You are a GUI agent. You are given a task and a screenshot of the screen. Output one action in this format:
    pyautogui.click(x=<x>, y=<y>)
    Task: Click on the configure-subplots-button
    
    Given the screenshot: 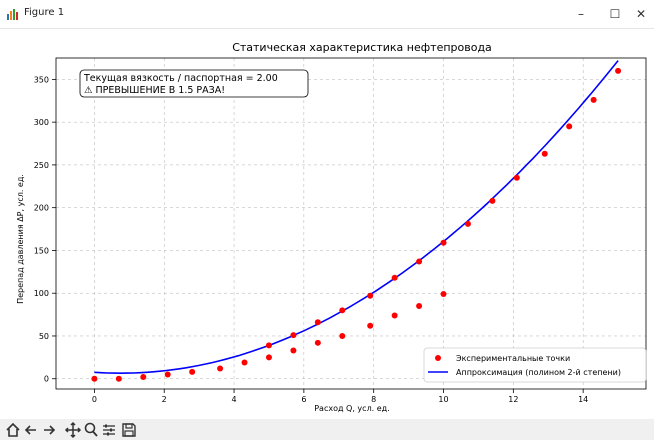 What is the action you would take?
    pyautogui.click(x=109, y=430)
    